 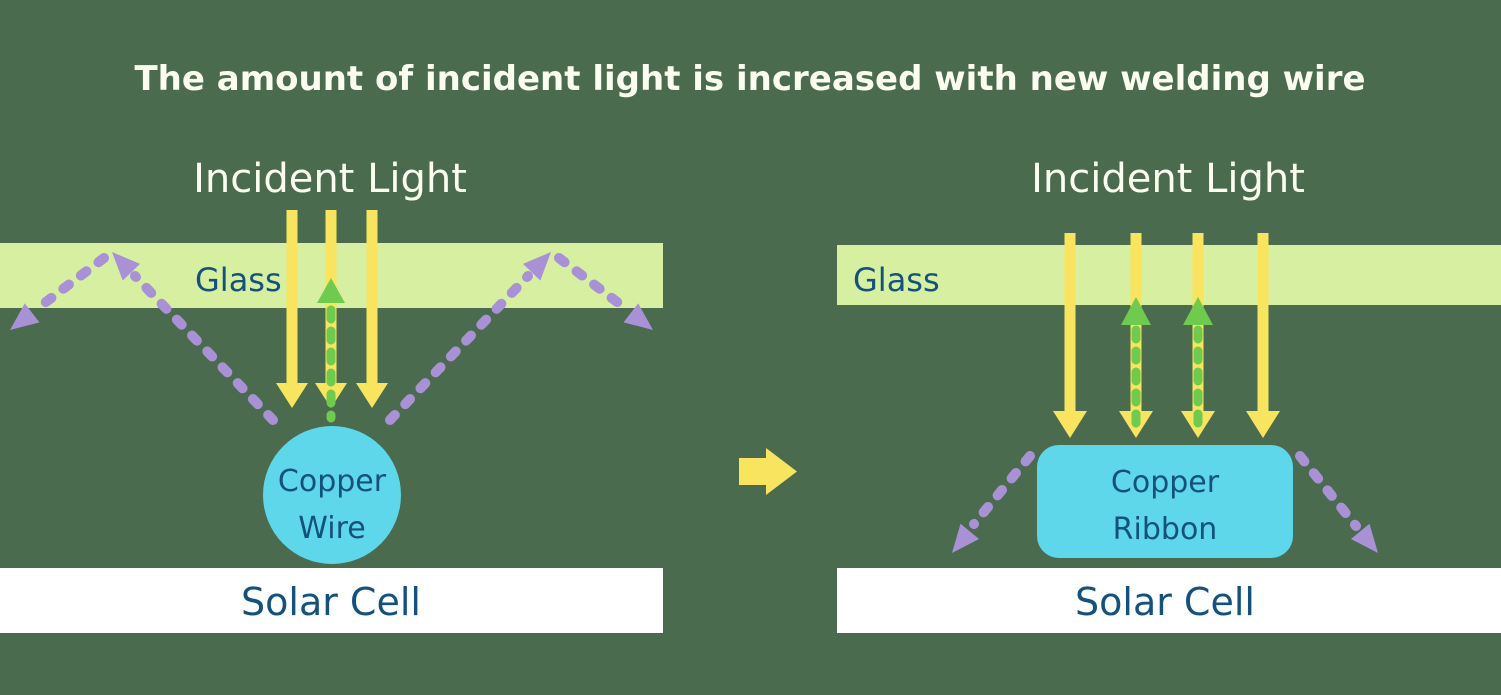 I want to click on glass-layer, so click(x=1169, y=275).